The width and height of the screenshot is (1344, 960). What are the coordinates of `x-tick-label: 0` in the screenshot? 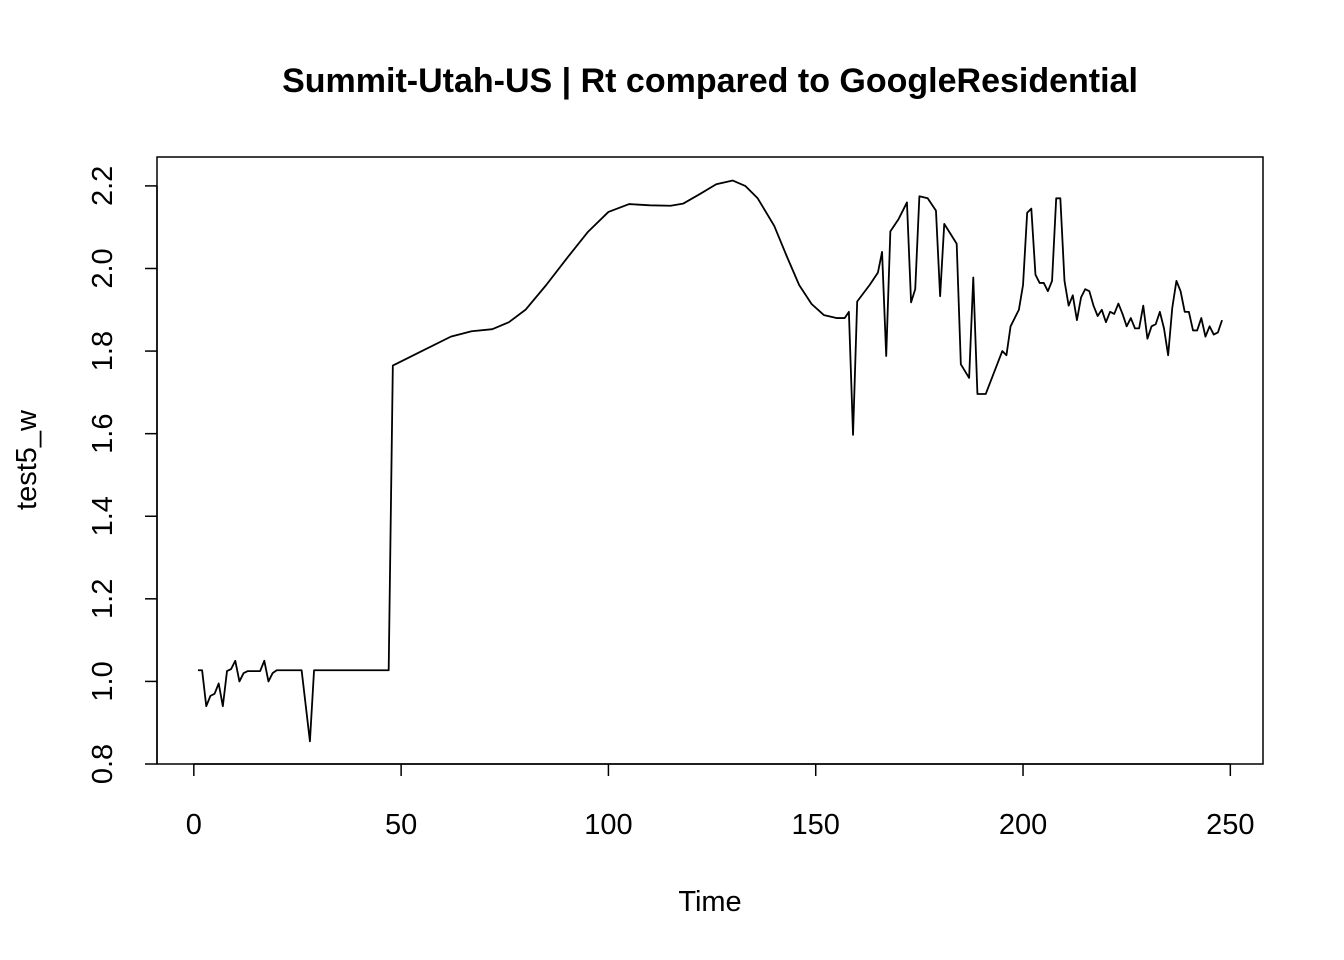 It's located at (194, 825).